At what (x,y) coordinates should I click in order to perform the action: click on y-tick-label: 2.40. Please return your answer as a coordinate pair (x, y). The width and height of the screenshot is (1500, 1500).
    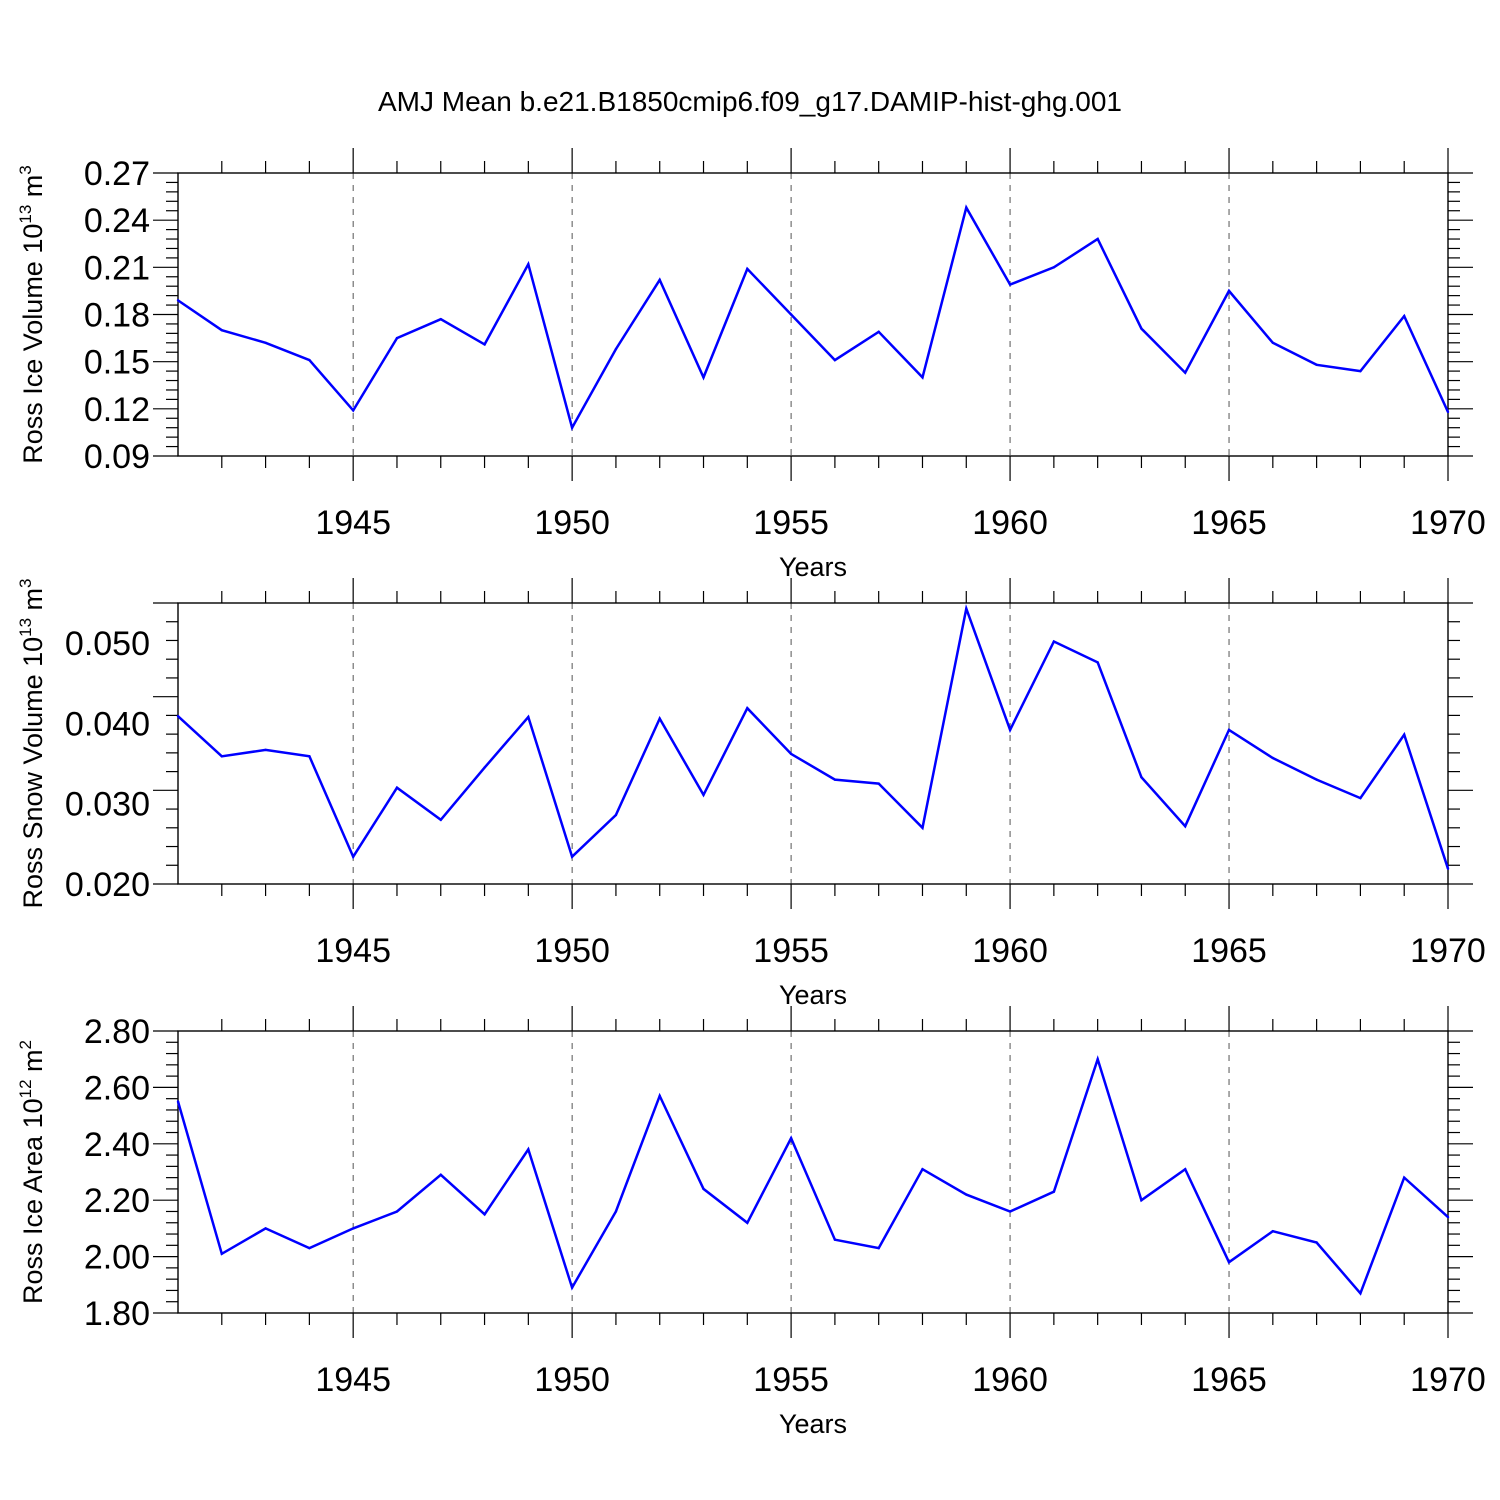
    Looking at the image, I should click on (117, 1145).